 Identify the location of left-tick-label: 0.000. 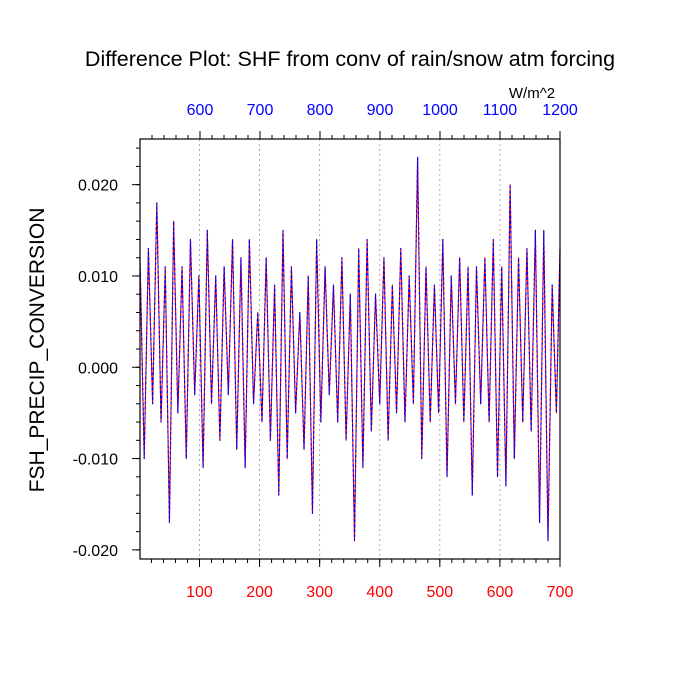
(98, 368).